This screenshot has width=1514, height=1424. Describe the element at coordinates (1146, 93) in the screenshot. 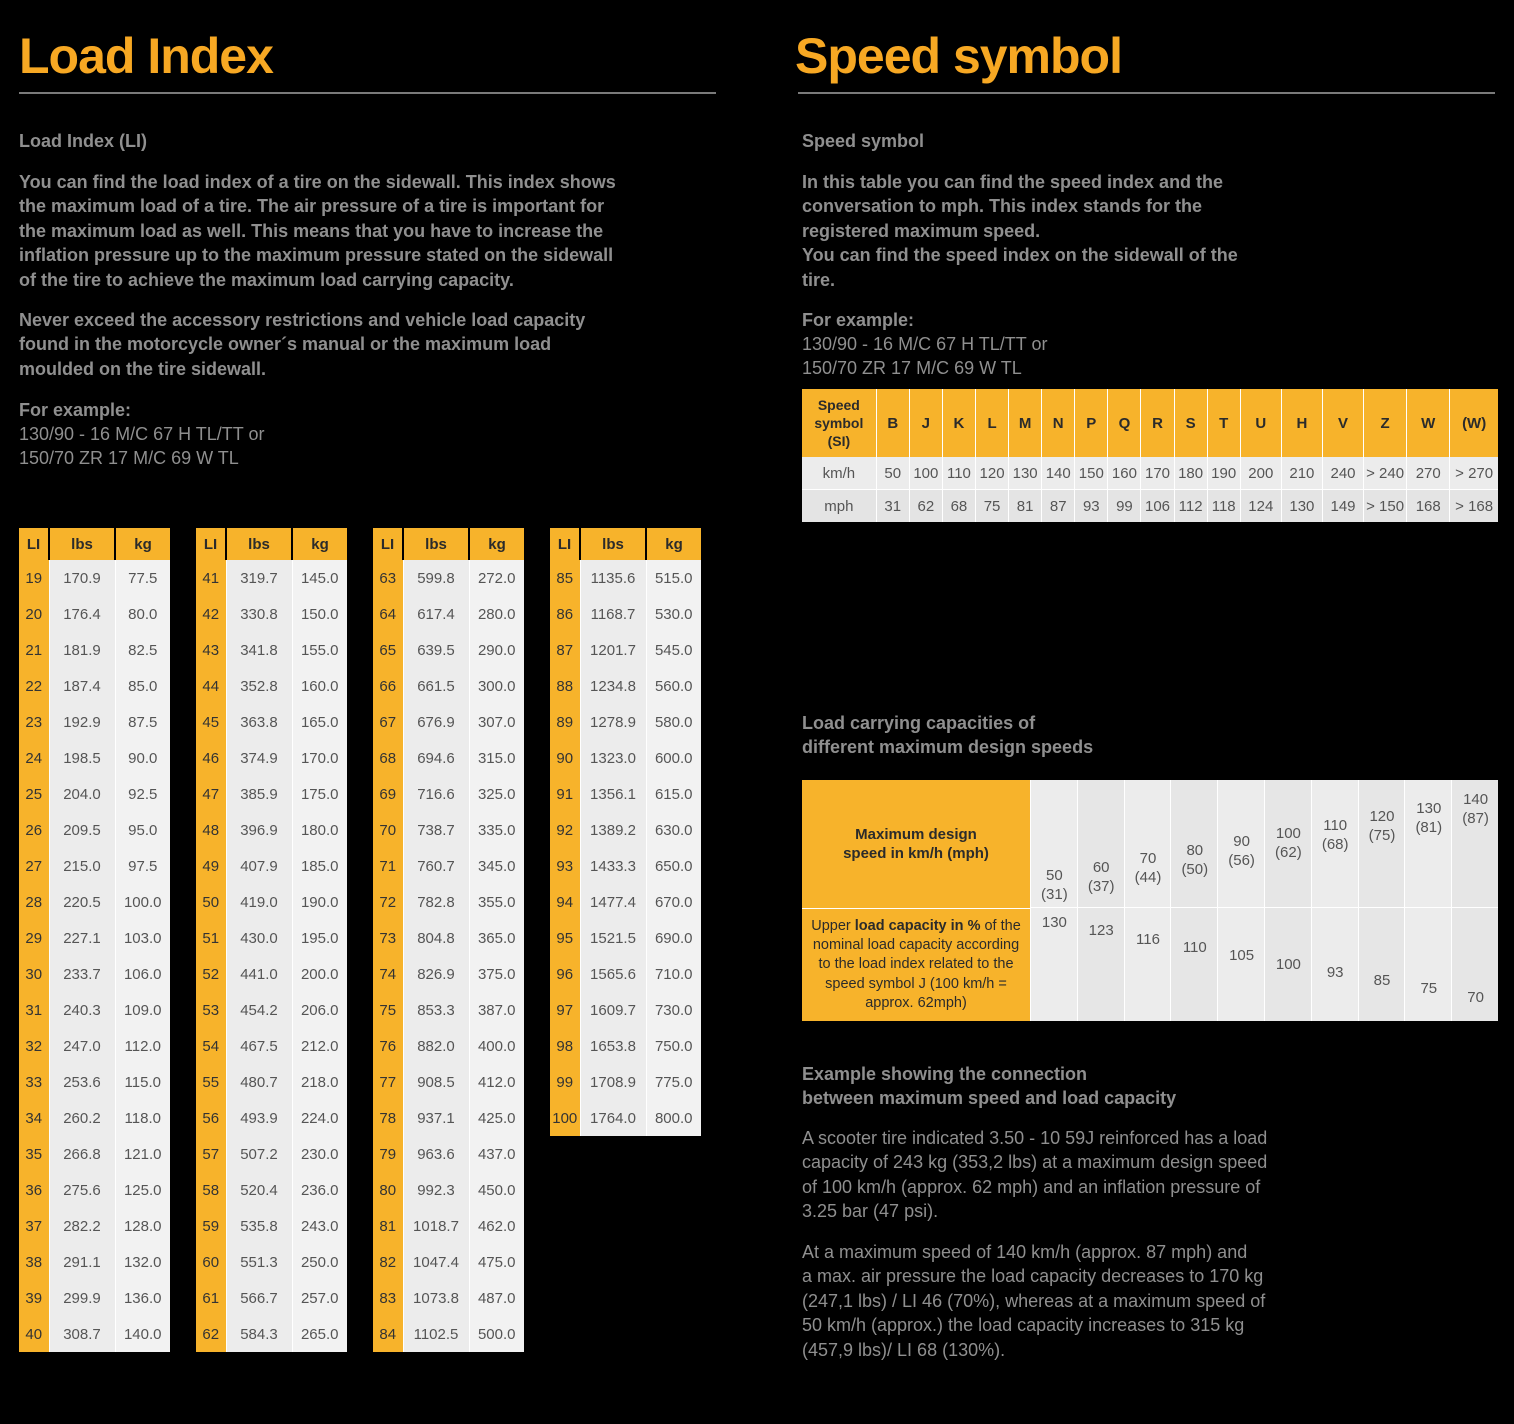

I see `heading-divider` at that location.